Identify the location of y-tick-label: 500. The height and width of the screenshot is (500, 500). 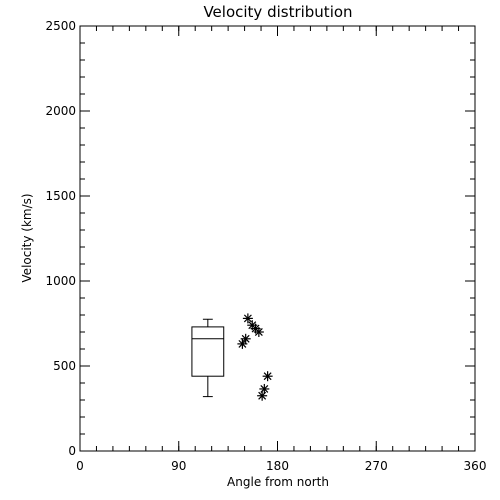
(64, 366).